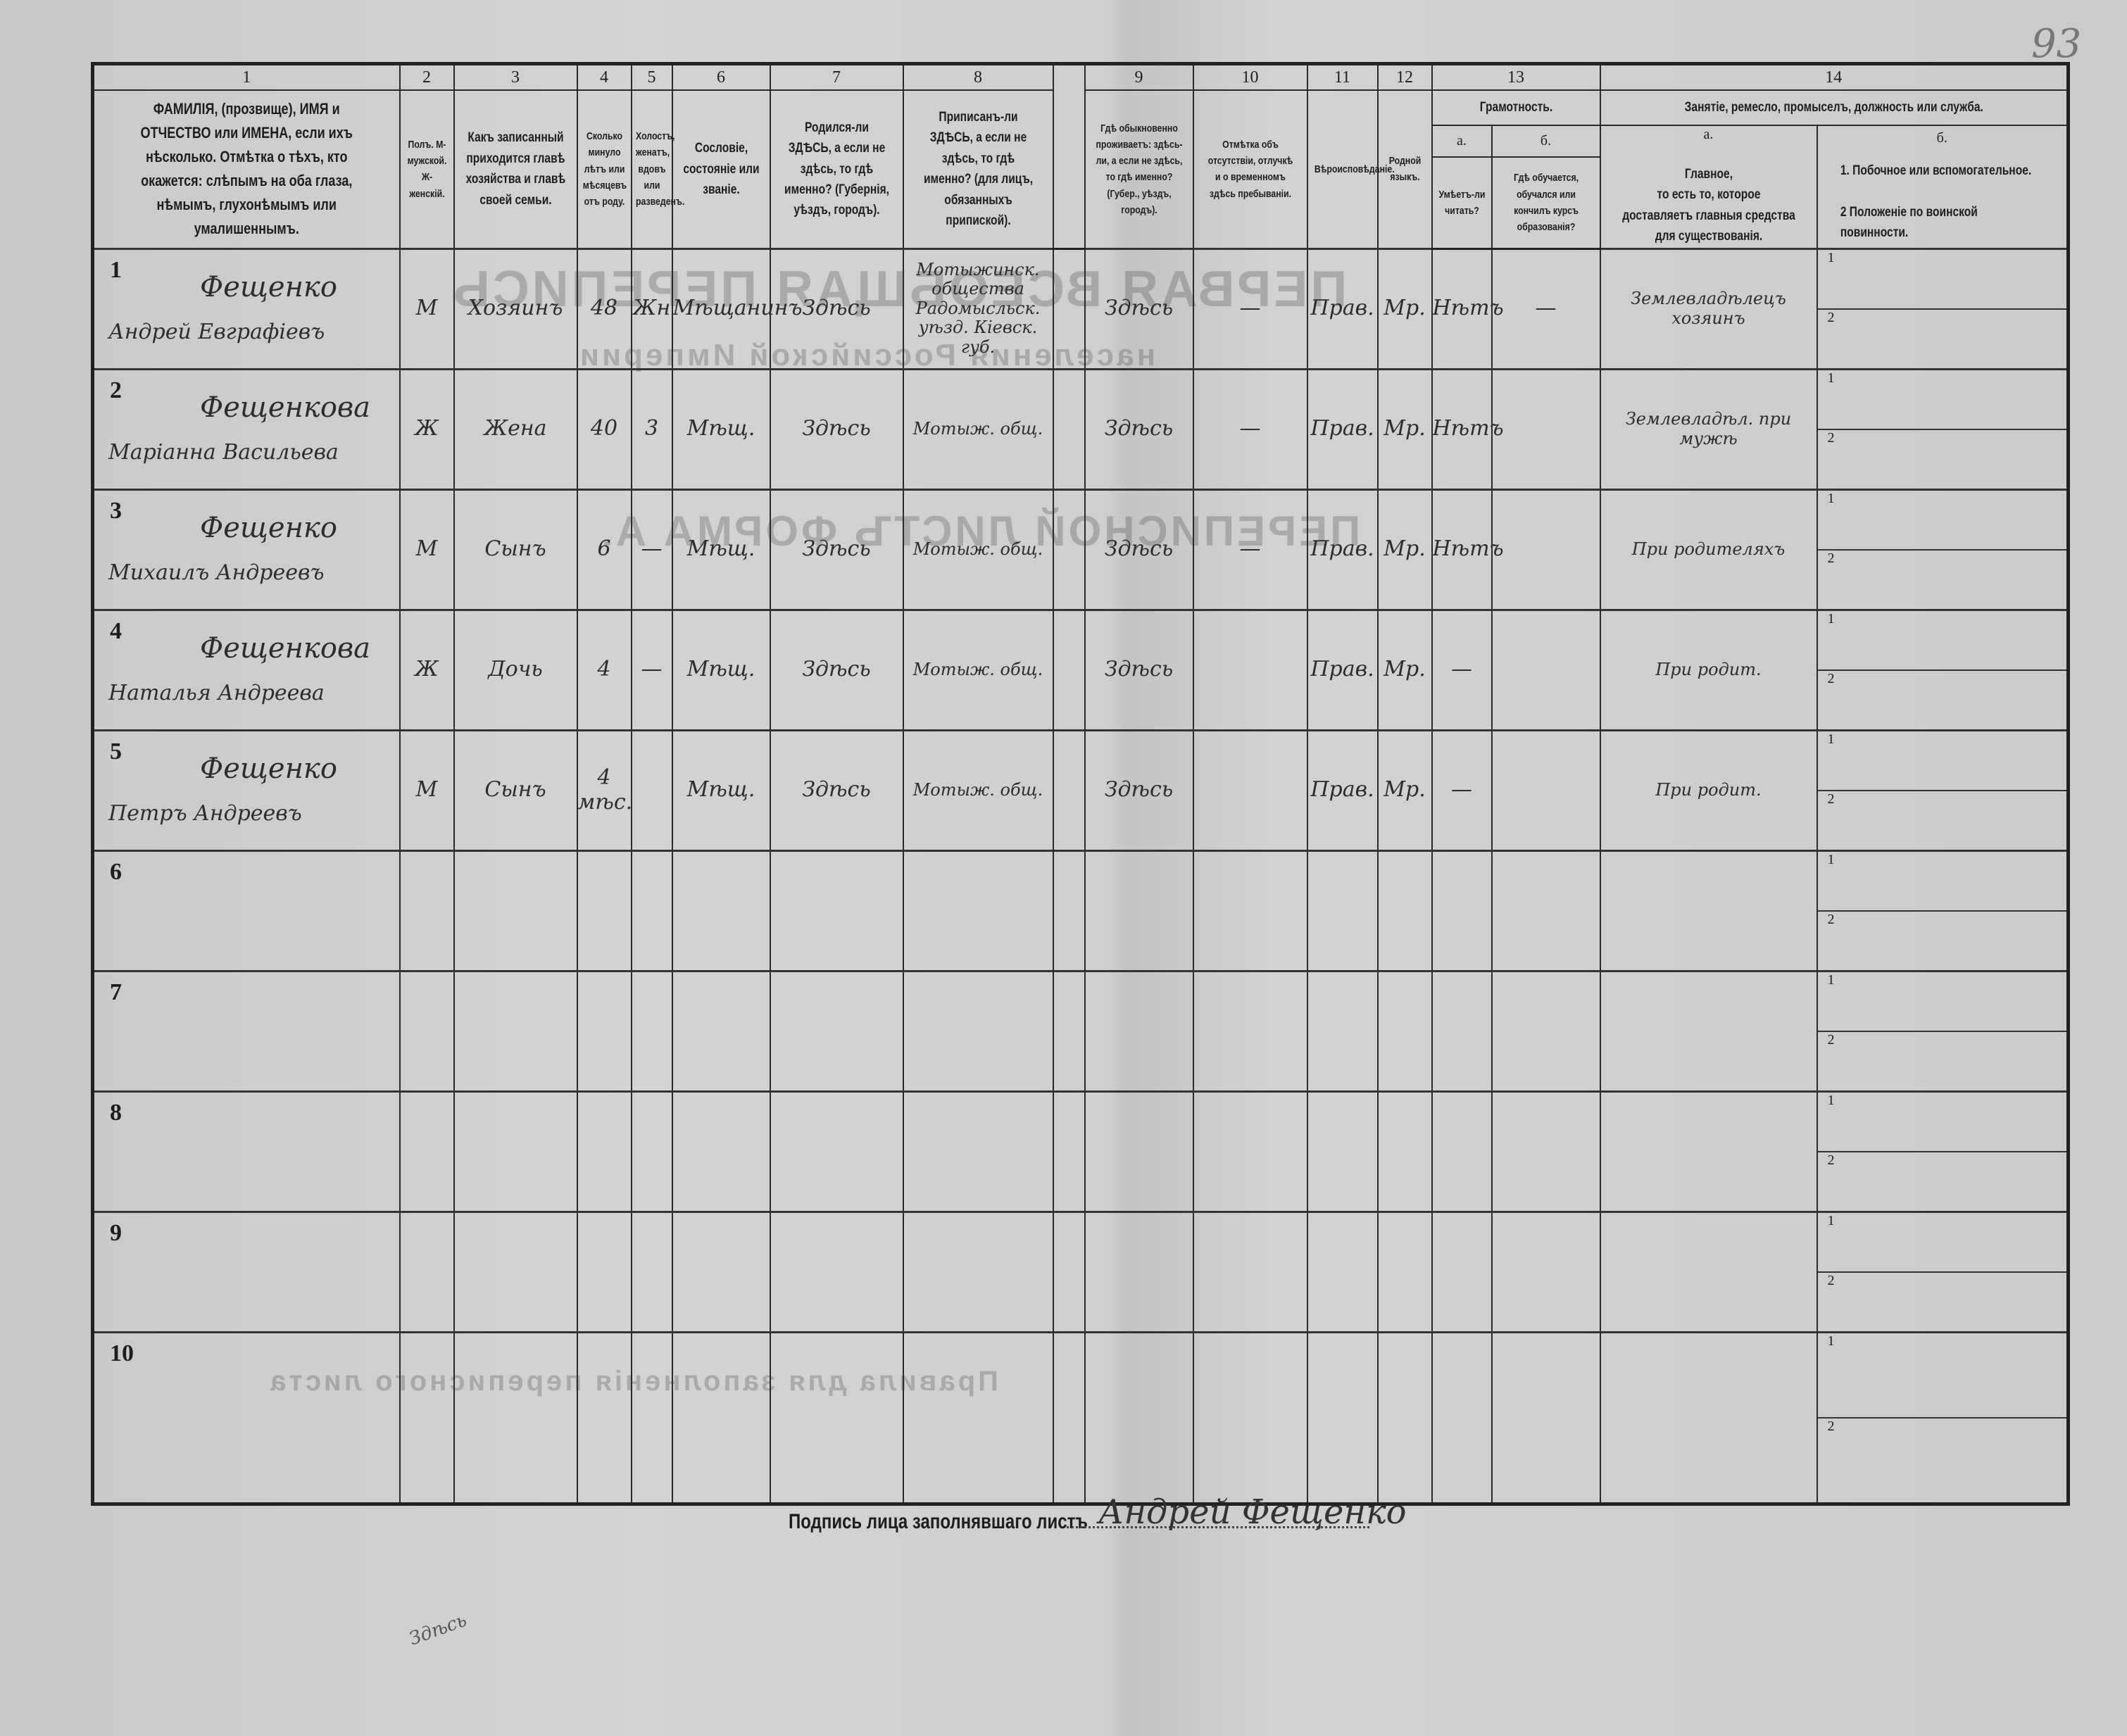  What do you see at coordinates (1139, 910) in the screenshot?
I see `residence-cell` at bounding box center [1139, 910].